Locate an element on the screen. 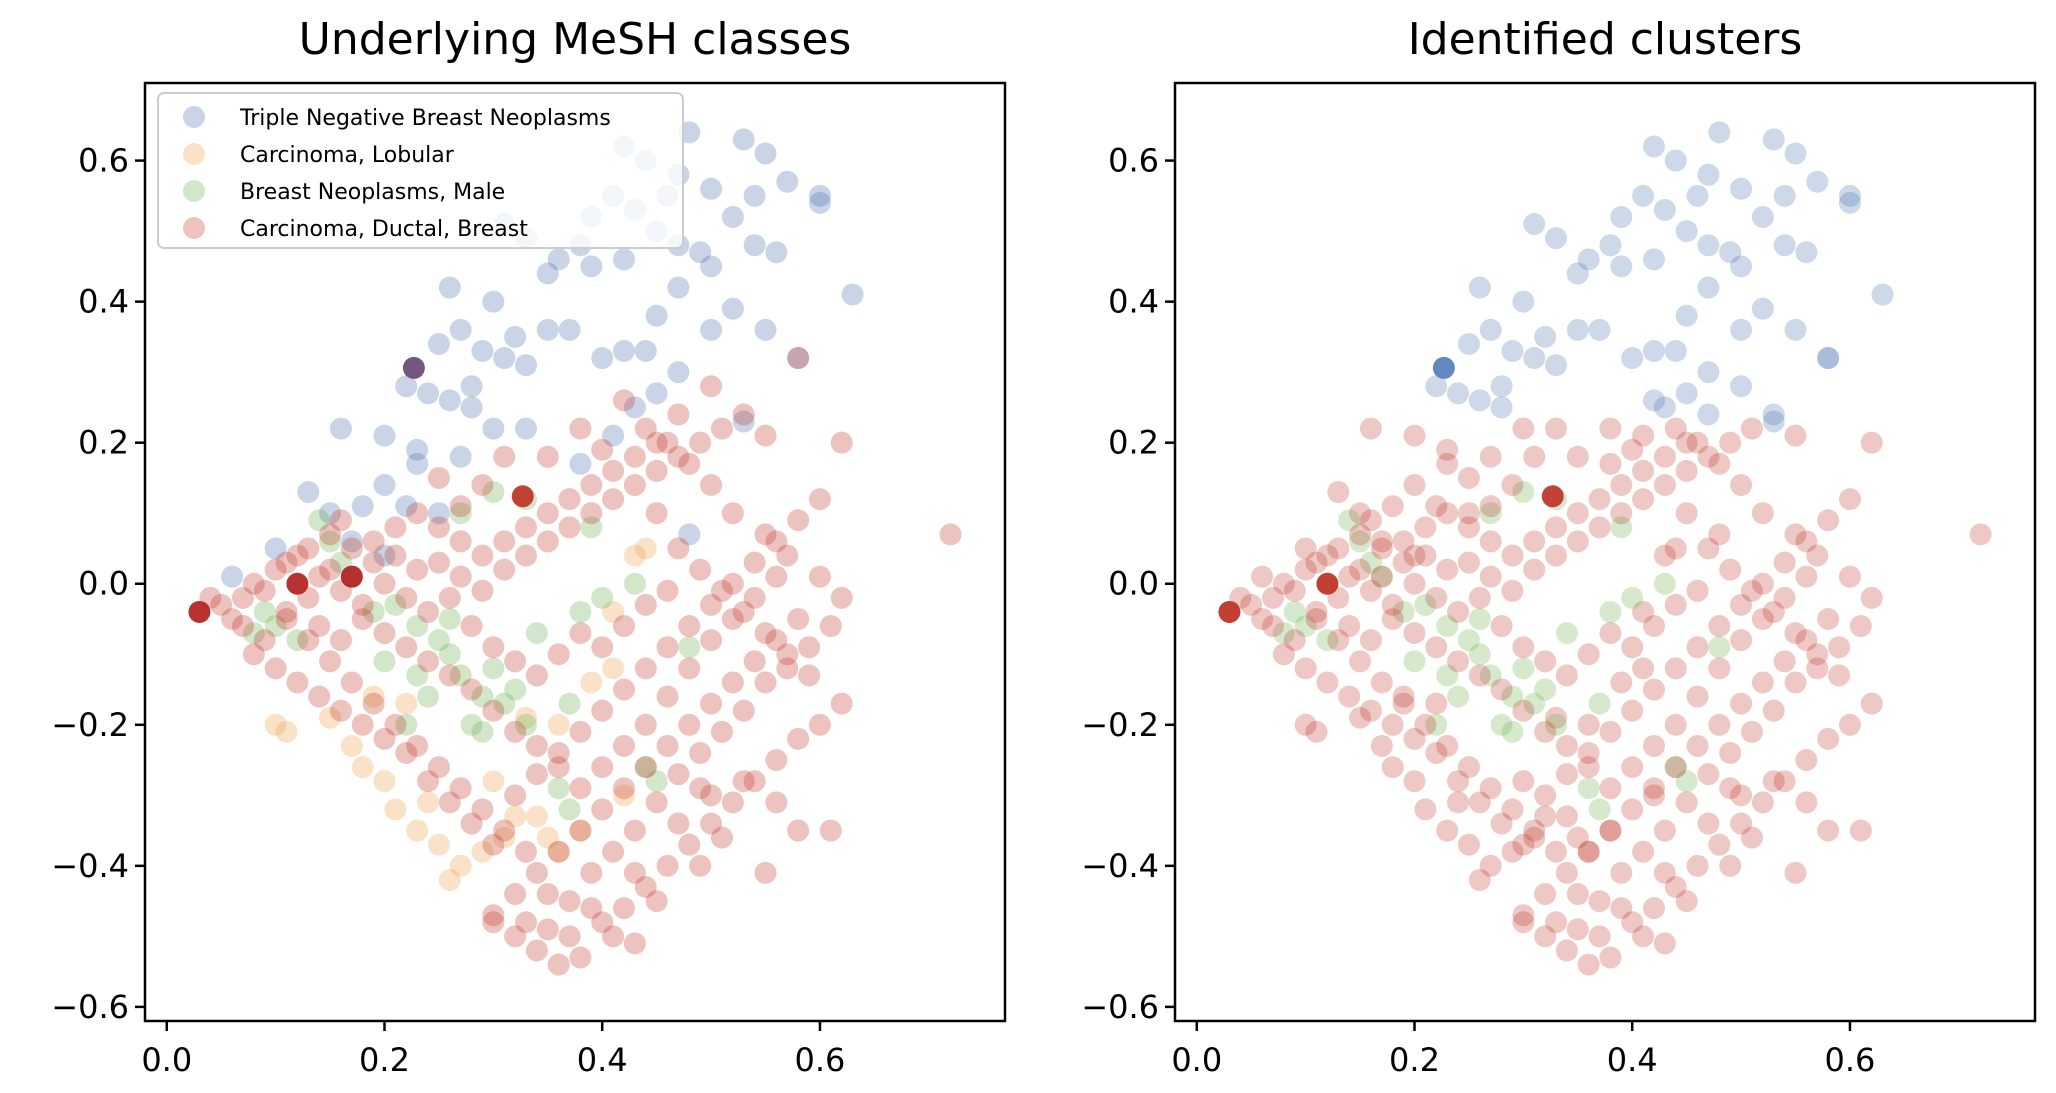 This screenshot has width=2056, height=1093. right-y-tick-label: 0.4 is located at coordinates (1133, 302).